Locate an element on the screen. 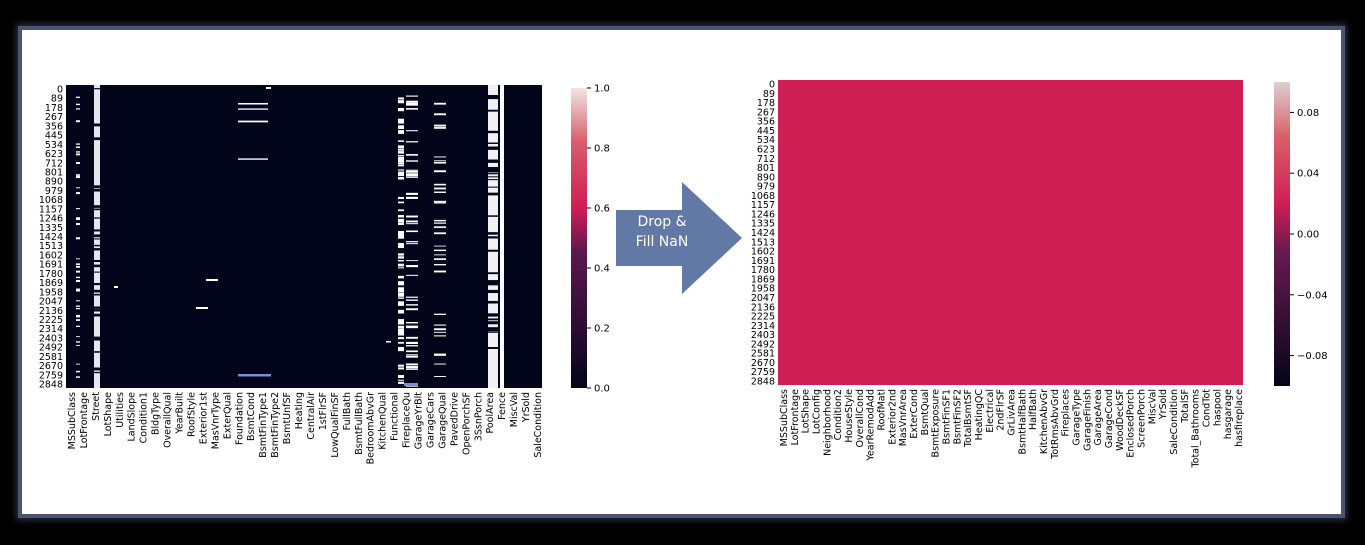  heatmap-before-colorbar-tick-label: 0.4 is located at coordinates (602, 269).